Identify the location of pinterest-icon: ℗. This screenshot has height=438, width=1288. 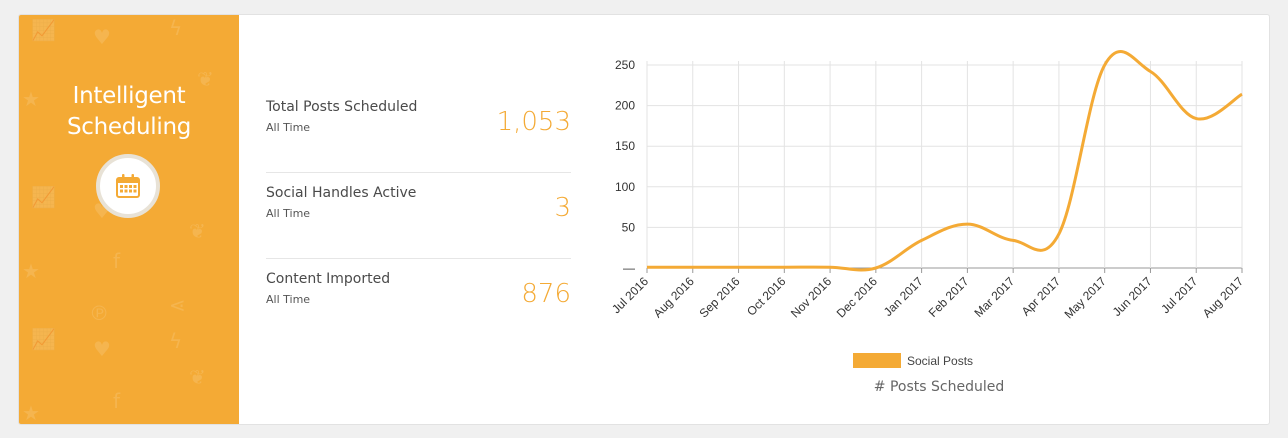
(99, 313).